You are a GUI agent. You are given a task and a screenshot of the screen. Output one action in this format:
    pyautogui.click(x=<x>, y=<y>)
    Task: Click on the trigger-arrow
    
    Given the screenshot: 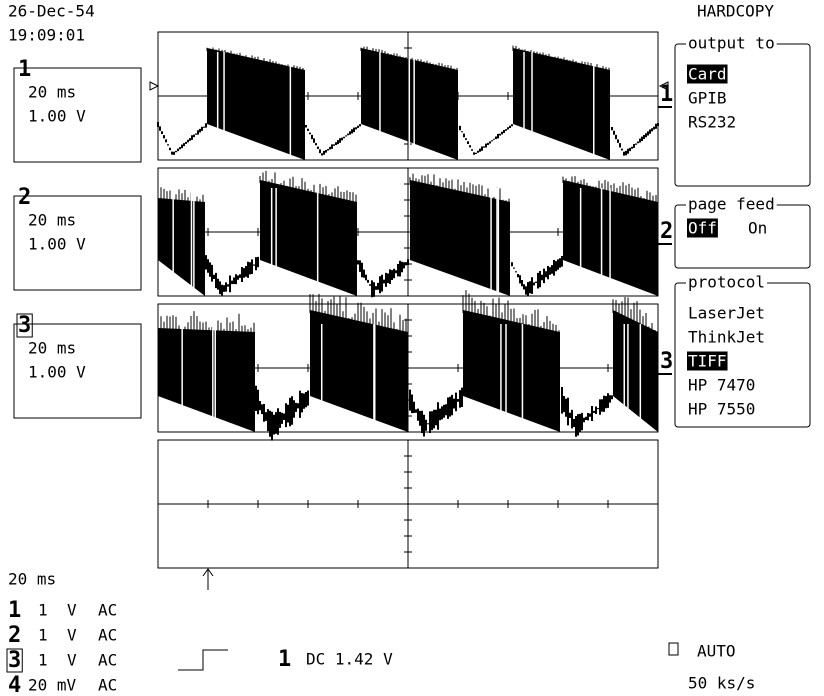 What is the action you would take?
    pyautogui.click(x=208, y=579)
    